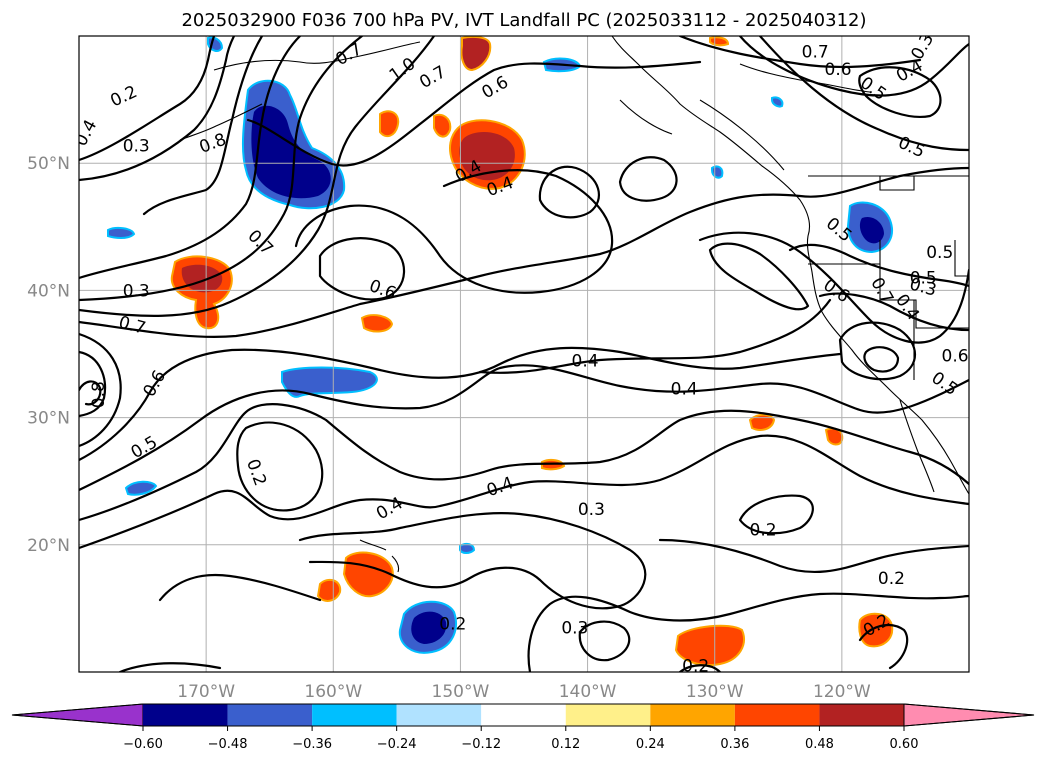 This screenshot has width=1047, height=765. Describe the element at coordinates (48, 546) in the screenshot. I see `lat-tick-label: 20°N` at that location.